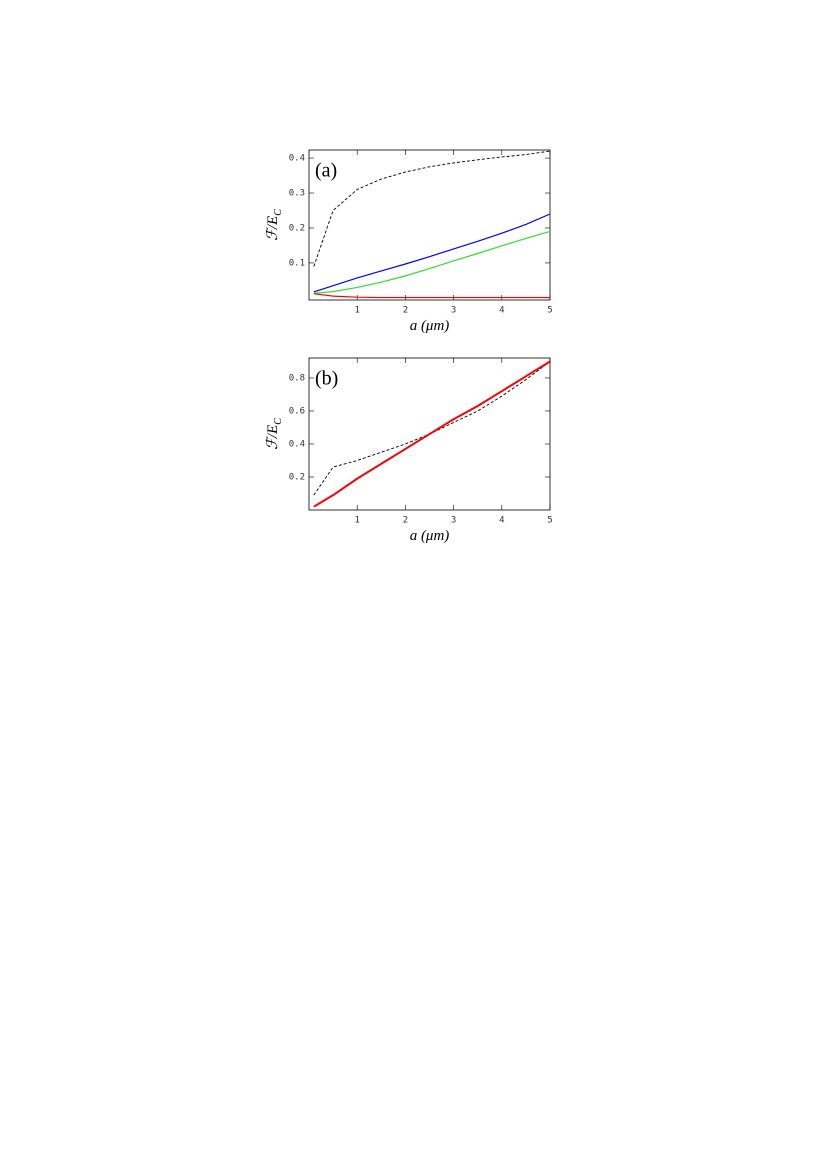 The width and height of the screenshot is (828, 1170). What do you see at coordinates (297, 411) in the screenshot?
I see `y-tick-label: 0.6` at bounding box center [297, 411].